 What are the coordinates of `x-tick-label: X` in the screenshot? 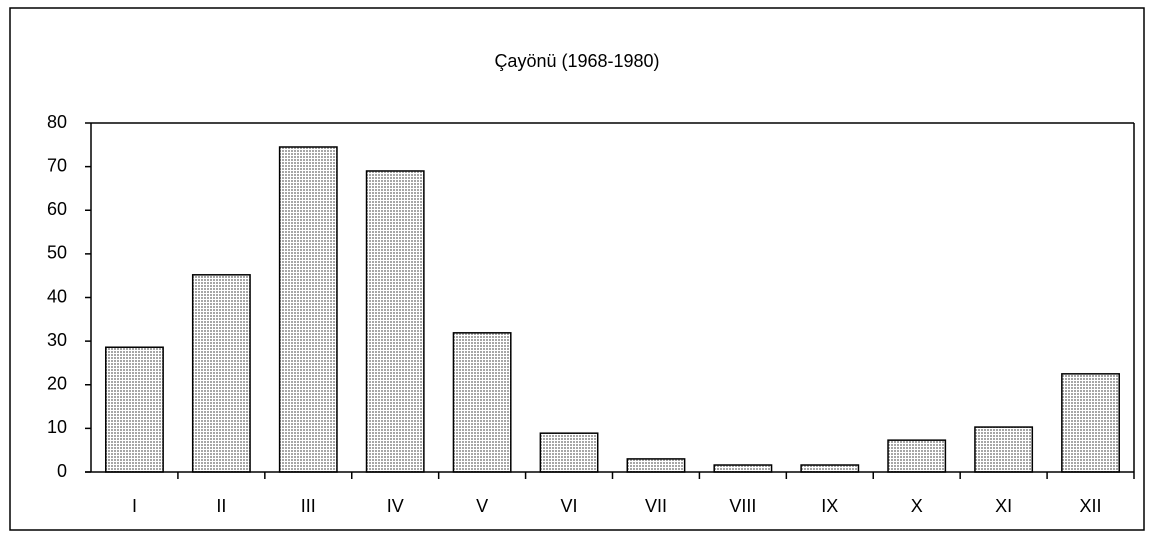 It's located at (917, 506).